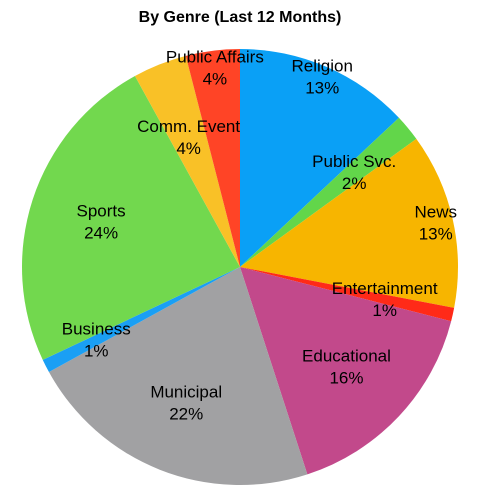 The height and width of the screenshot is (485, 480). Describe the element at coordinates (186, 413) in the screenshot. I see `slice-value: 22%` at that location.